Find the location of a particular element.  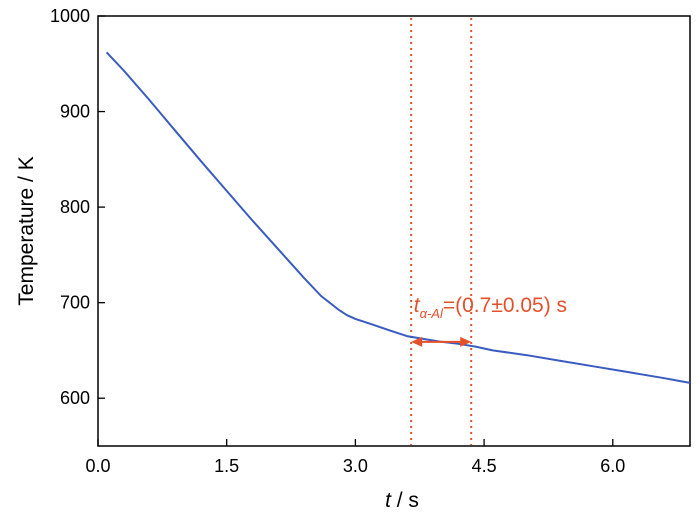

annotation-variable: t is located at coordinates (417, 305).